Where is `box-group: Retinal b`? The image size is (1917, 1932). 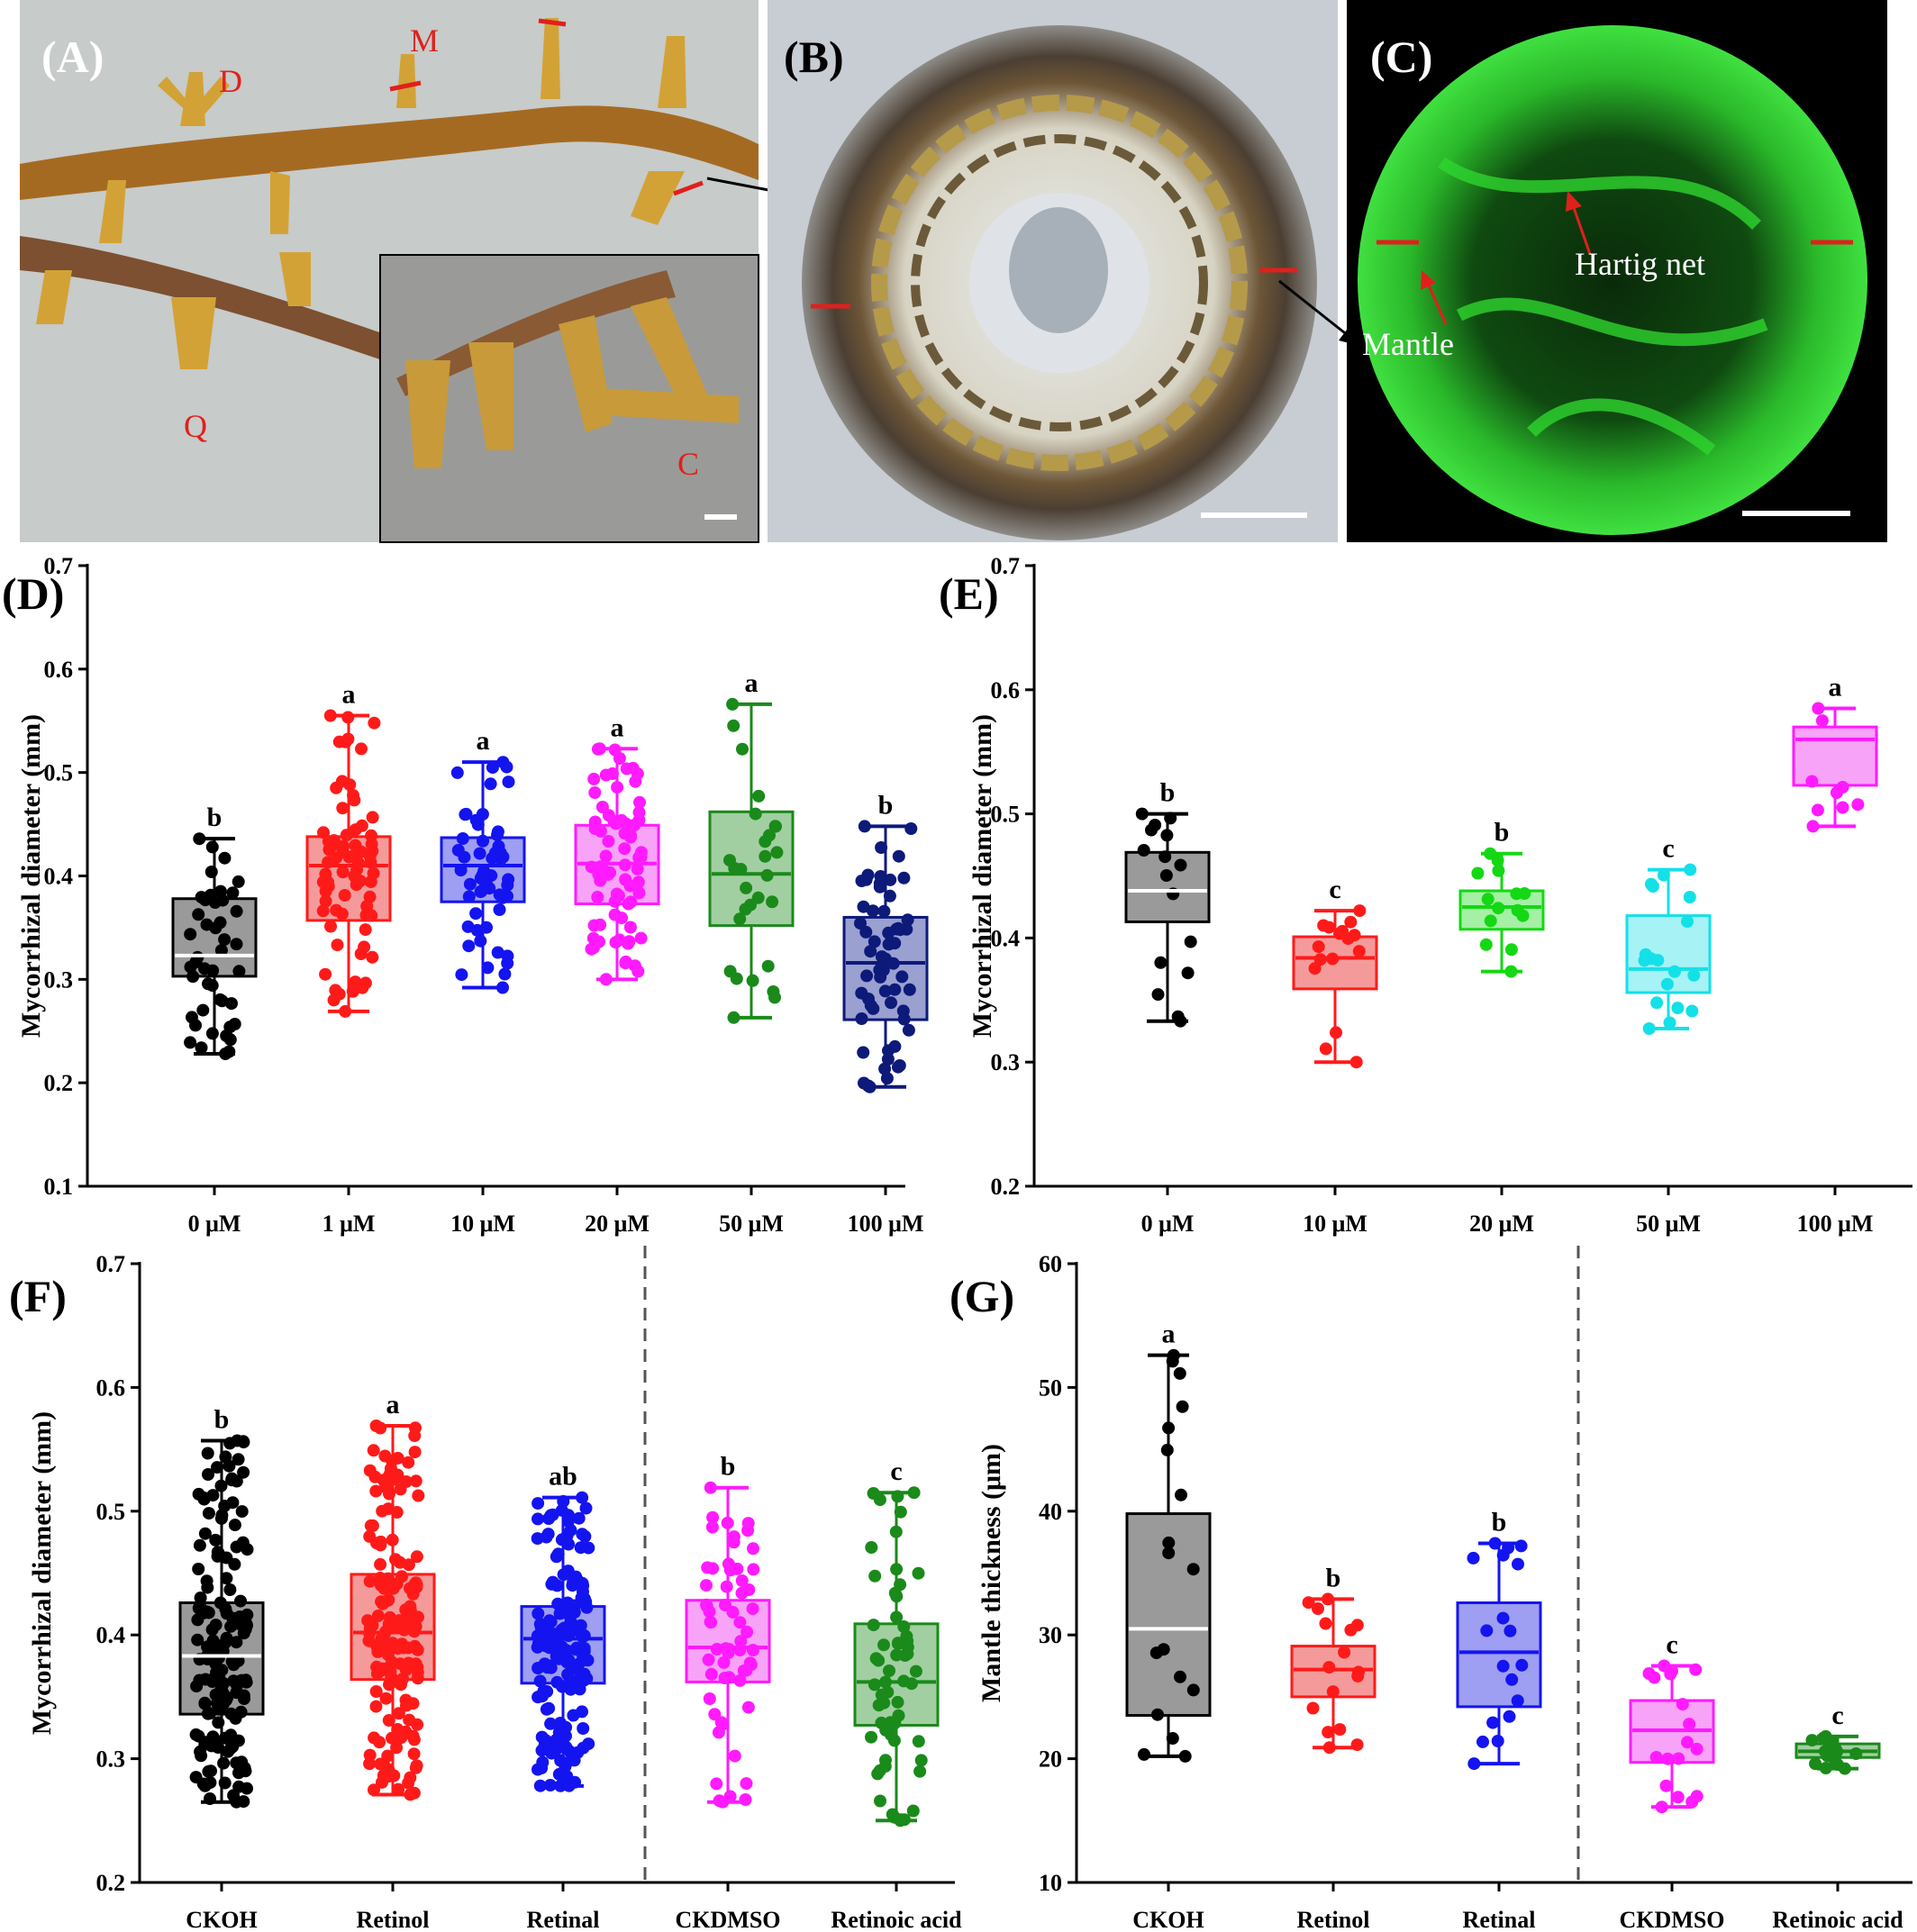 box-group: Retinal b is located at coordinates (1499, 1720).